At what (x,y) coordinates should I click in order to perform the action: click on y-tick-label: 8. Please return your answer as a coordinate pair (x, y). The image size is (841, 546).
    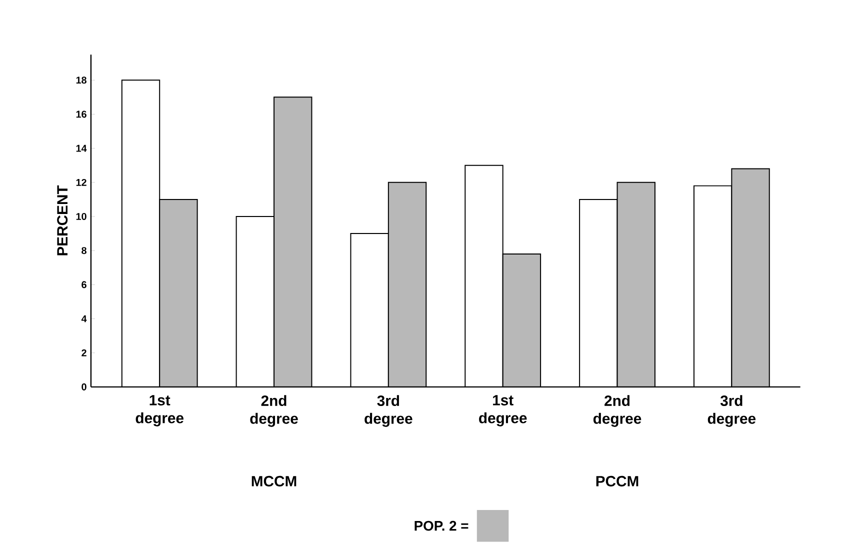
    Looking at the image, I should click on (84, 250).